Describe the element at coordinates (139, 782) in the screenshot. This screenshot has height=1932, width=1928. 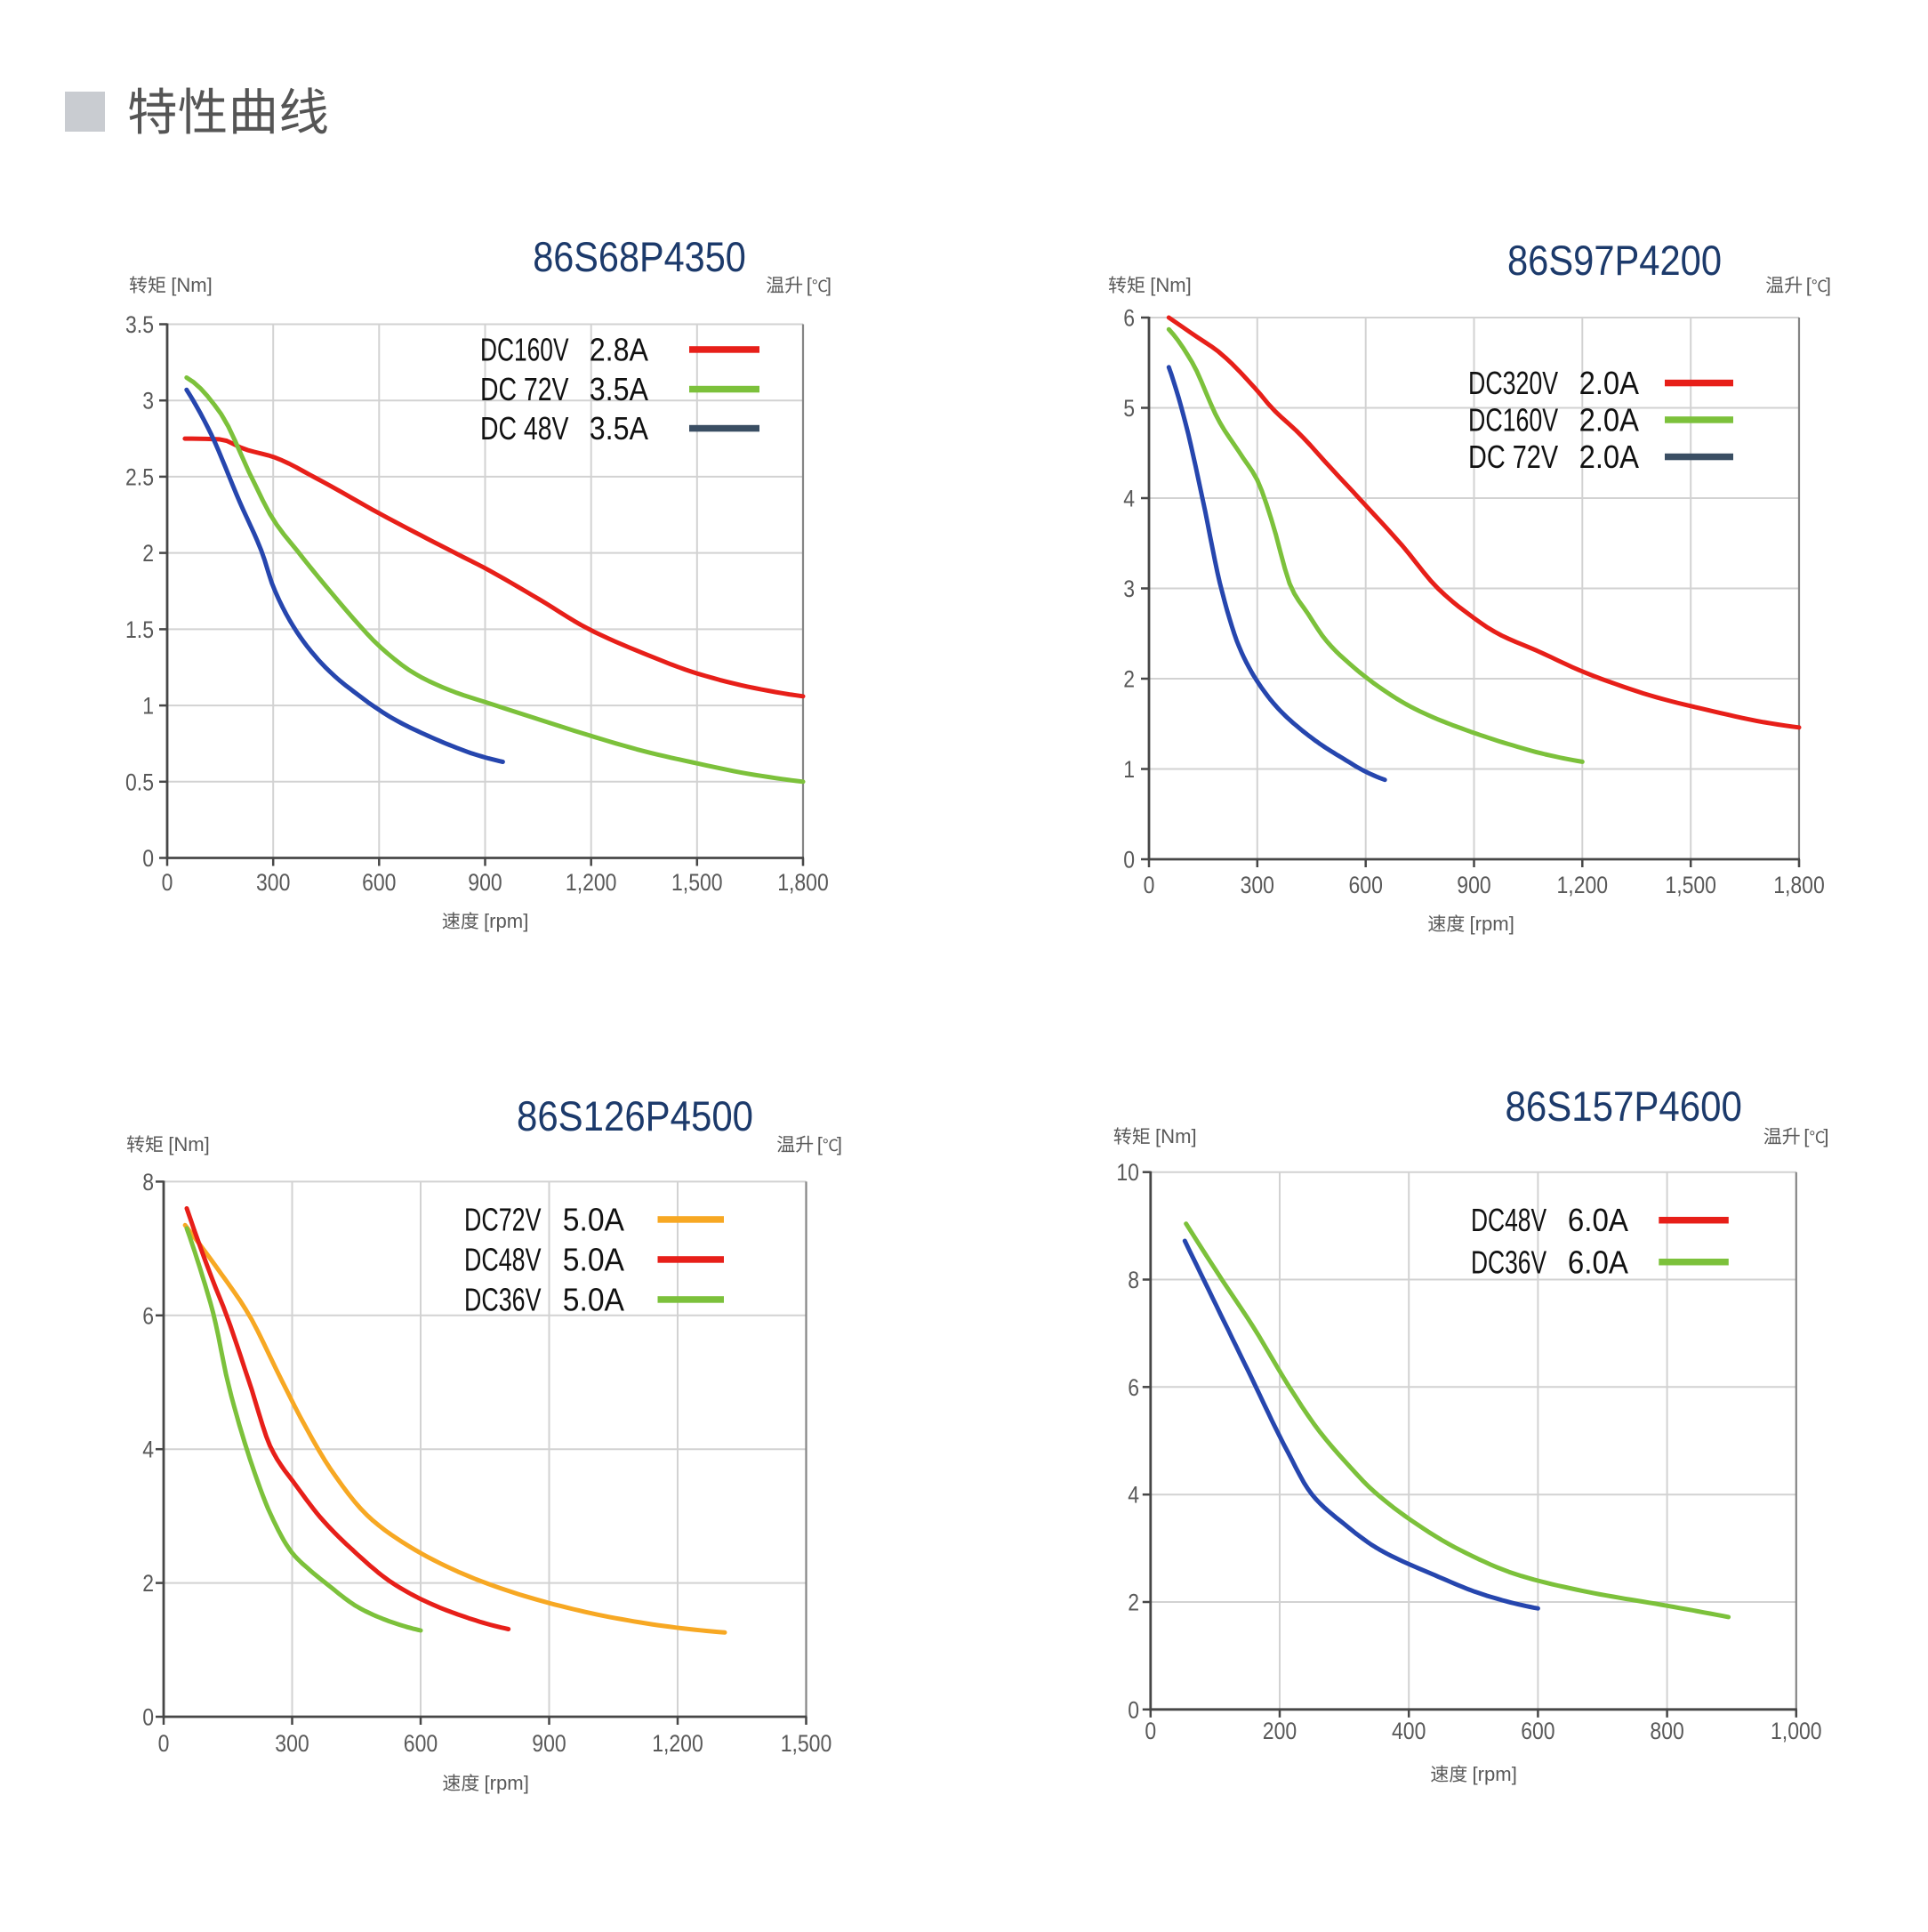
I see `svg-text: 0.5` at that location.